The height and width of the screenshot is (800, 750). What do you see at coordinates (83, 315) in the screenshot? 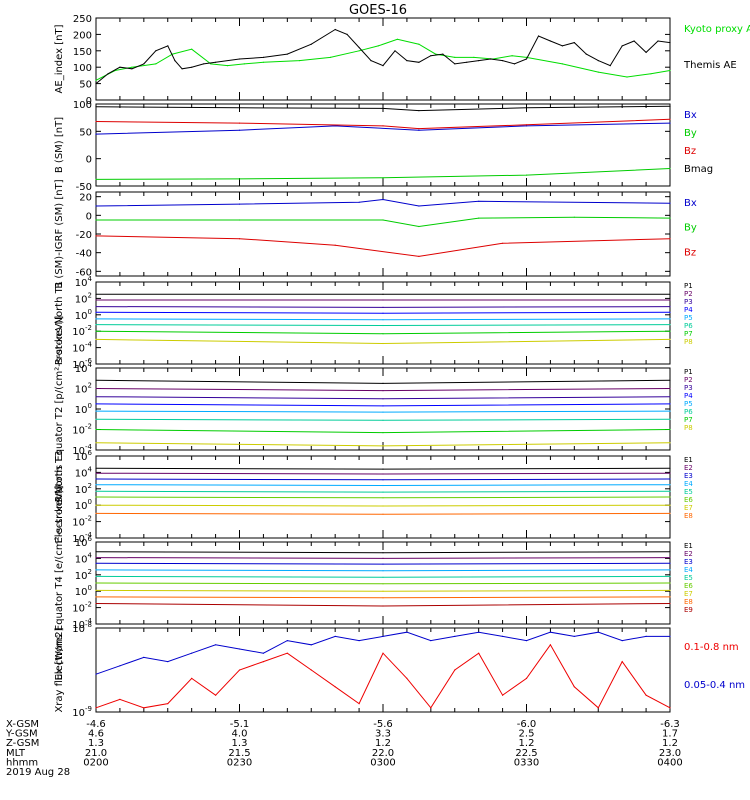
I see `y-tick-label: 10⁰` at bounding box center [83, 315].